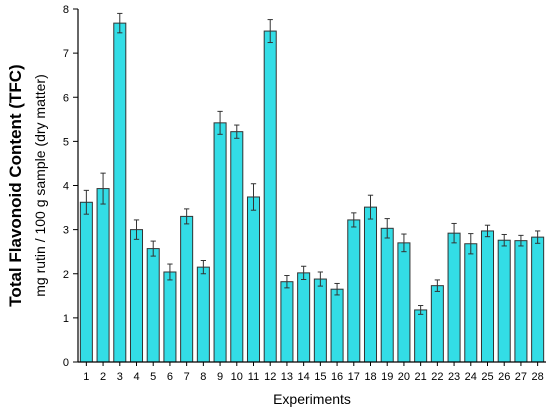  What do you see at coordinates (66, 275) in the screenshot?
I see `y-tick-label: 2` at bounding box center [66, 275].